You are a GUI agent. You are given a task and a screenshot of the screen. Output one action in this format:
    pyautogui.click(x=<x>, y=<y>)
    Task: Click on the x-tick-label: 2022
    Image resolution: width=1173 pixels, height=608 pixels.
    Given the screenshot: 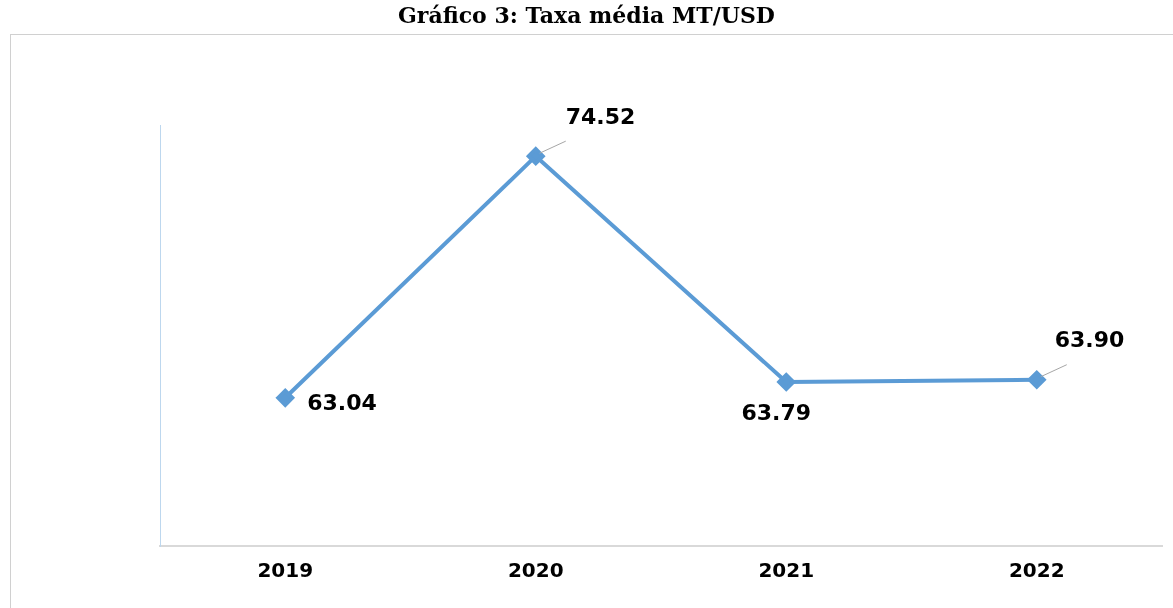 What is the action you would take?
    pyautogui.click(x=1036, y=570)
    